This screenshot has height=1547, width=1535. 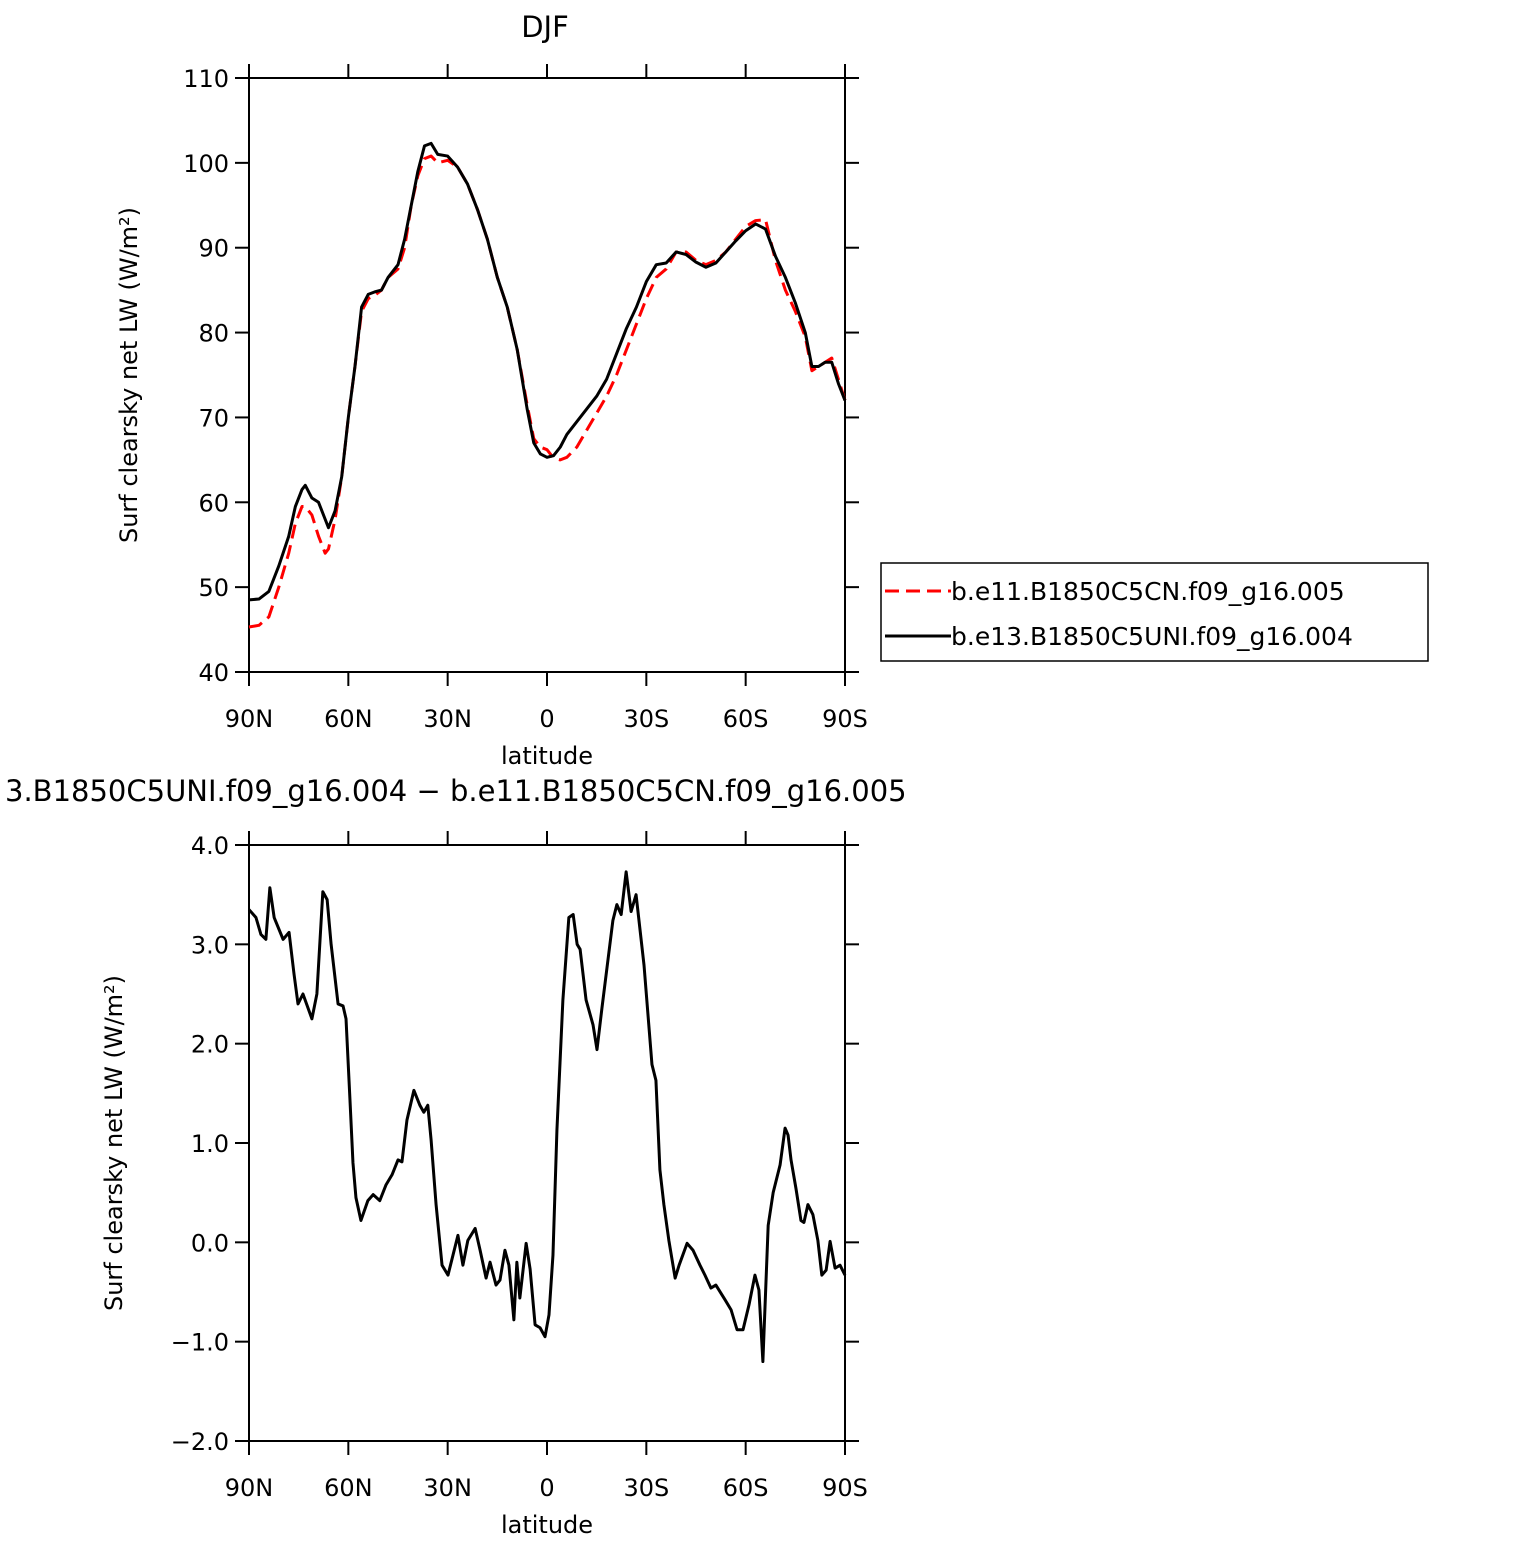 I want to click on chart-title: DJF, so click(x=545, y=27).